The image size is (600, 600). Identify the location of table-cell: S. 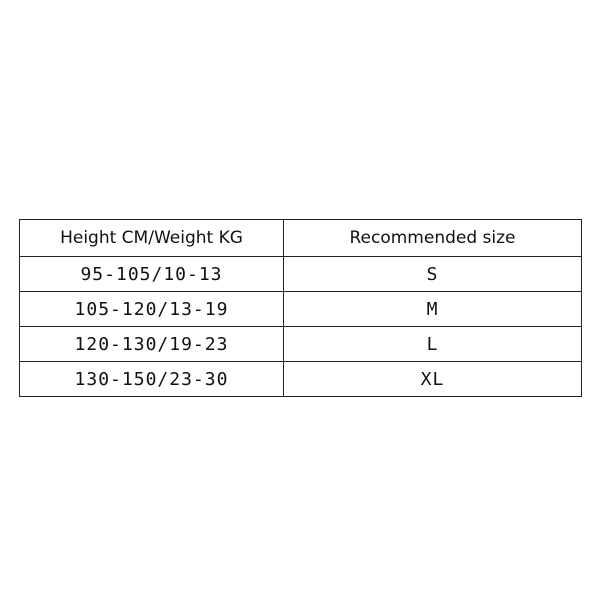
(432, 274).